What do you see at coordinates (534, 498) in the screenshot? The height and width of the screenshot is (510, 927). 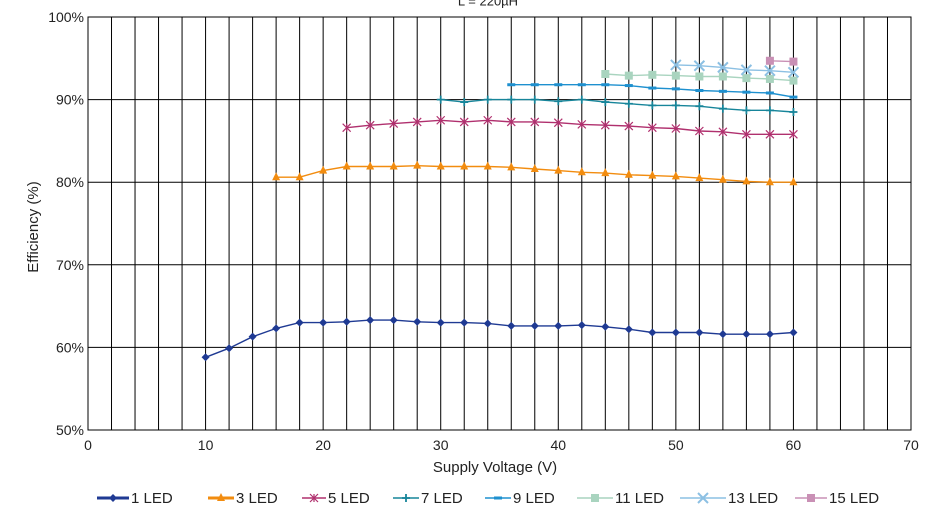 I see `legend-label-9-led: 9 LED` at bounding box center [534, 498].